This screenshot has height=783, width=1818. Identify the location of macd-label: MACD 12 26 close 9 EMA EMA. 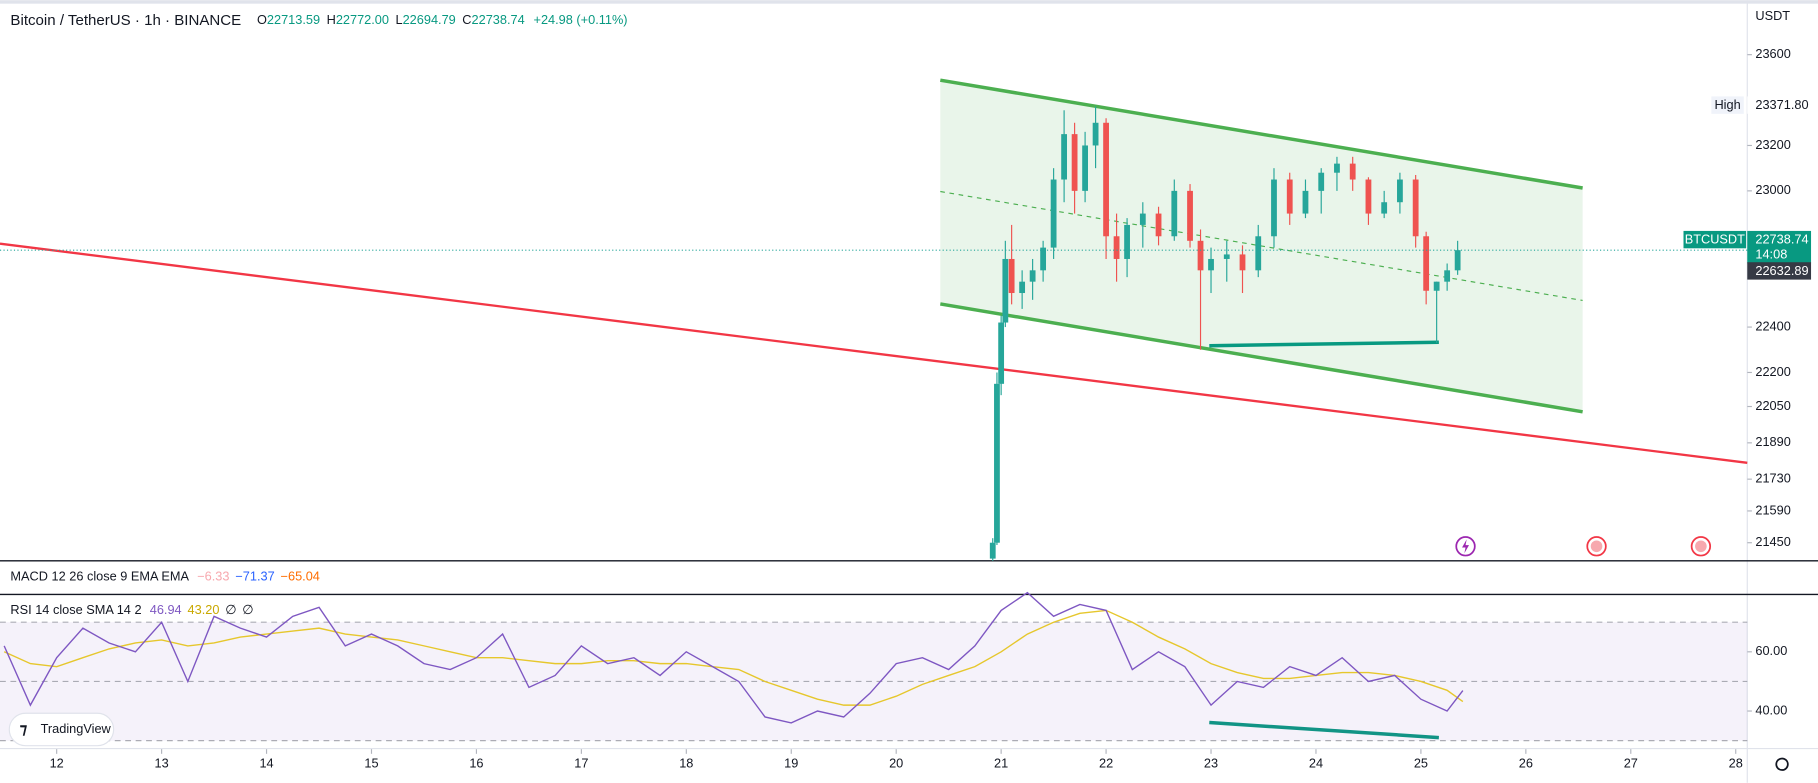
(99, 576).